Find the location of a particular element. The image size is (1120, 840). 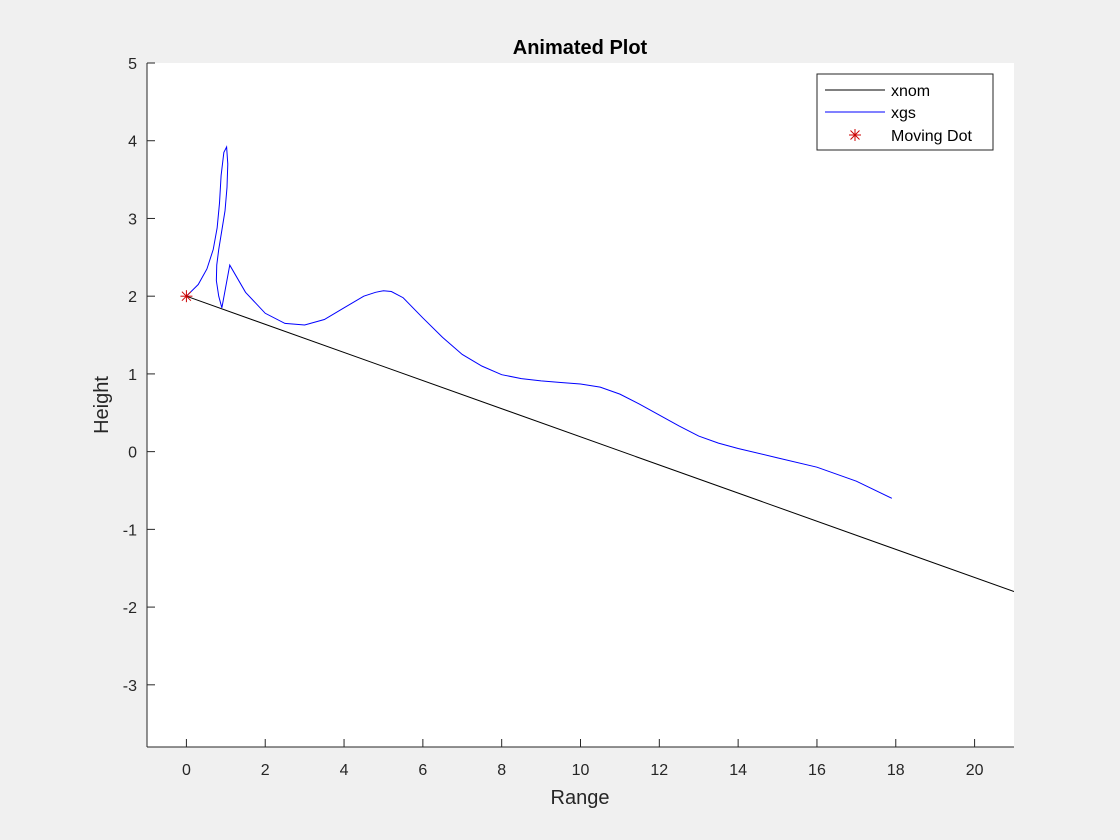

x-tick-label: 0 is located at coordinates (186, 770).